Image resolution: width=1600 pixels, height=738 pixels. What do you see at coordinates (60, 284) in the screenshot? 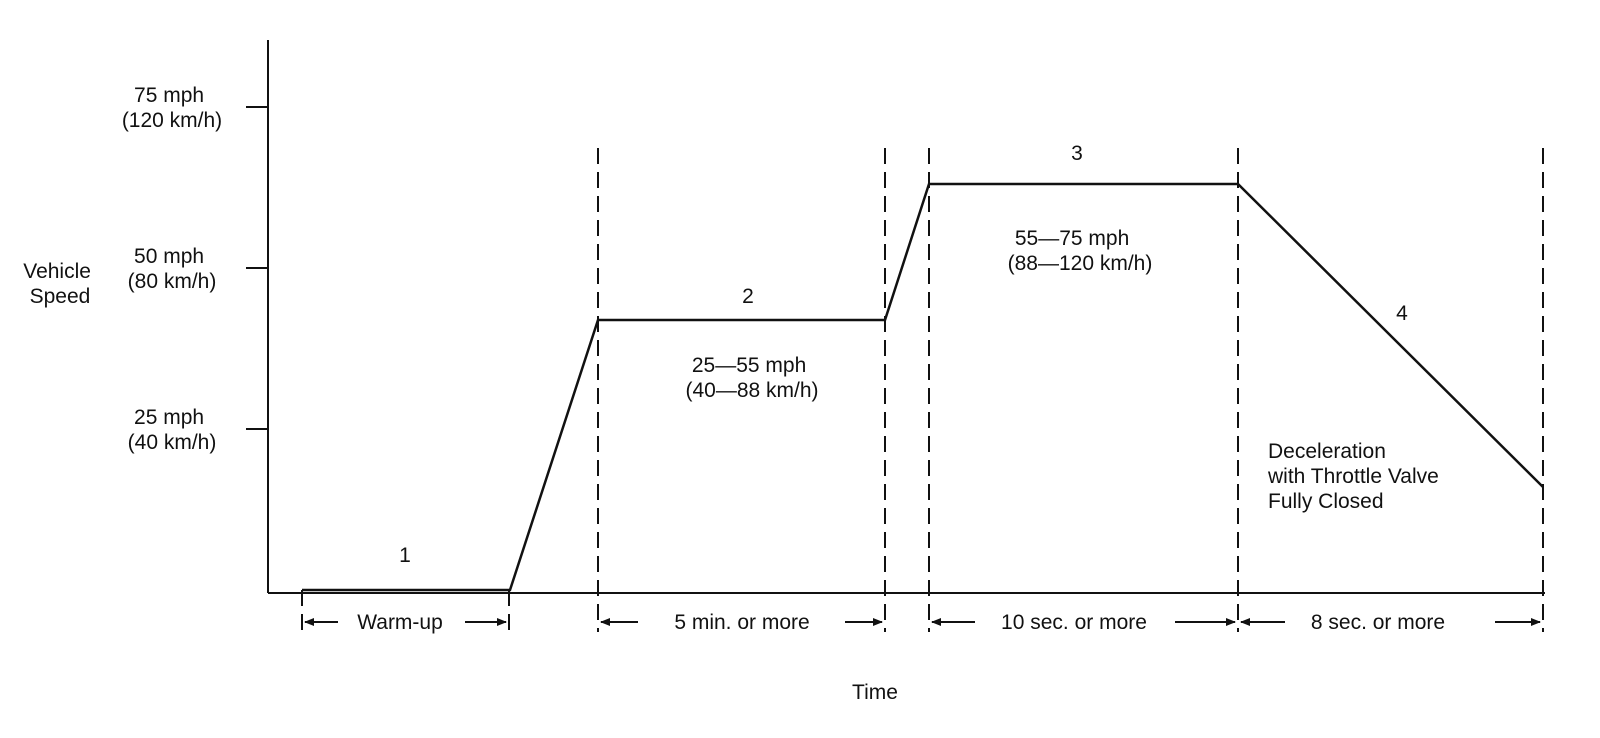
I see `y-axis-label: Vehicle Speed` at bounding box center [60, 284].